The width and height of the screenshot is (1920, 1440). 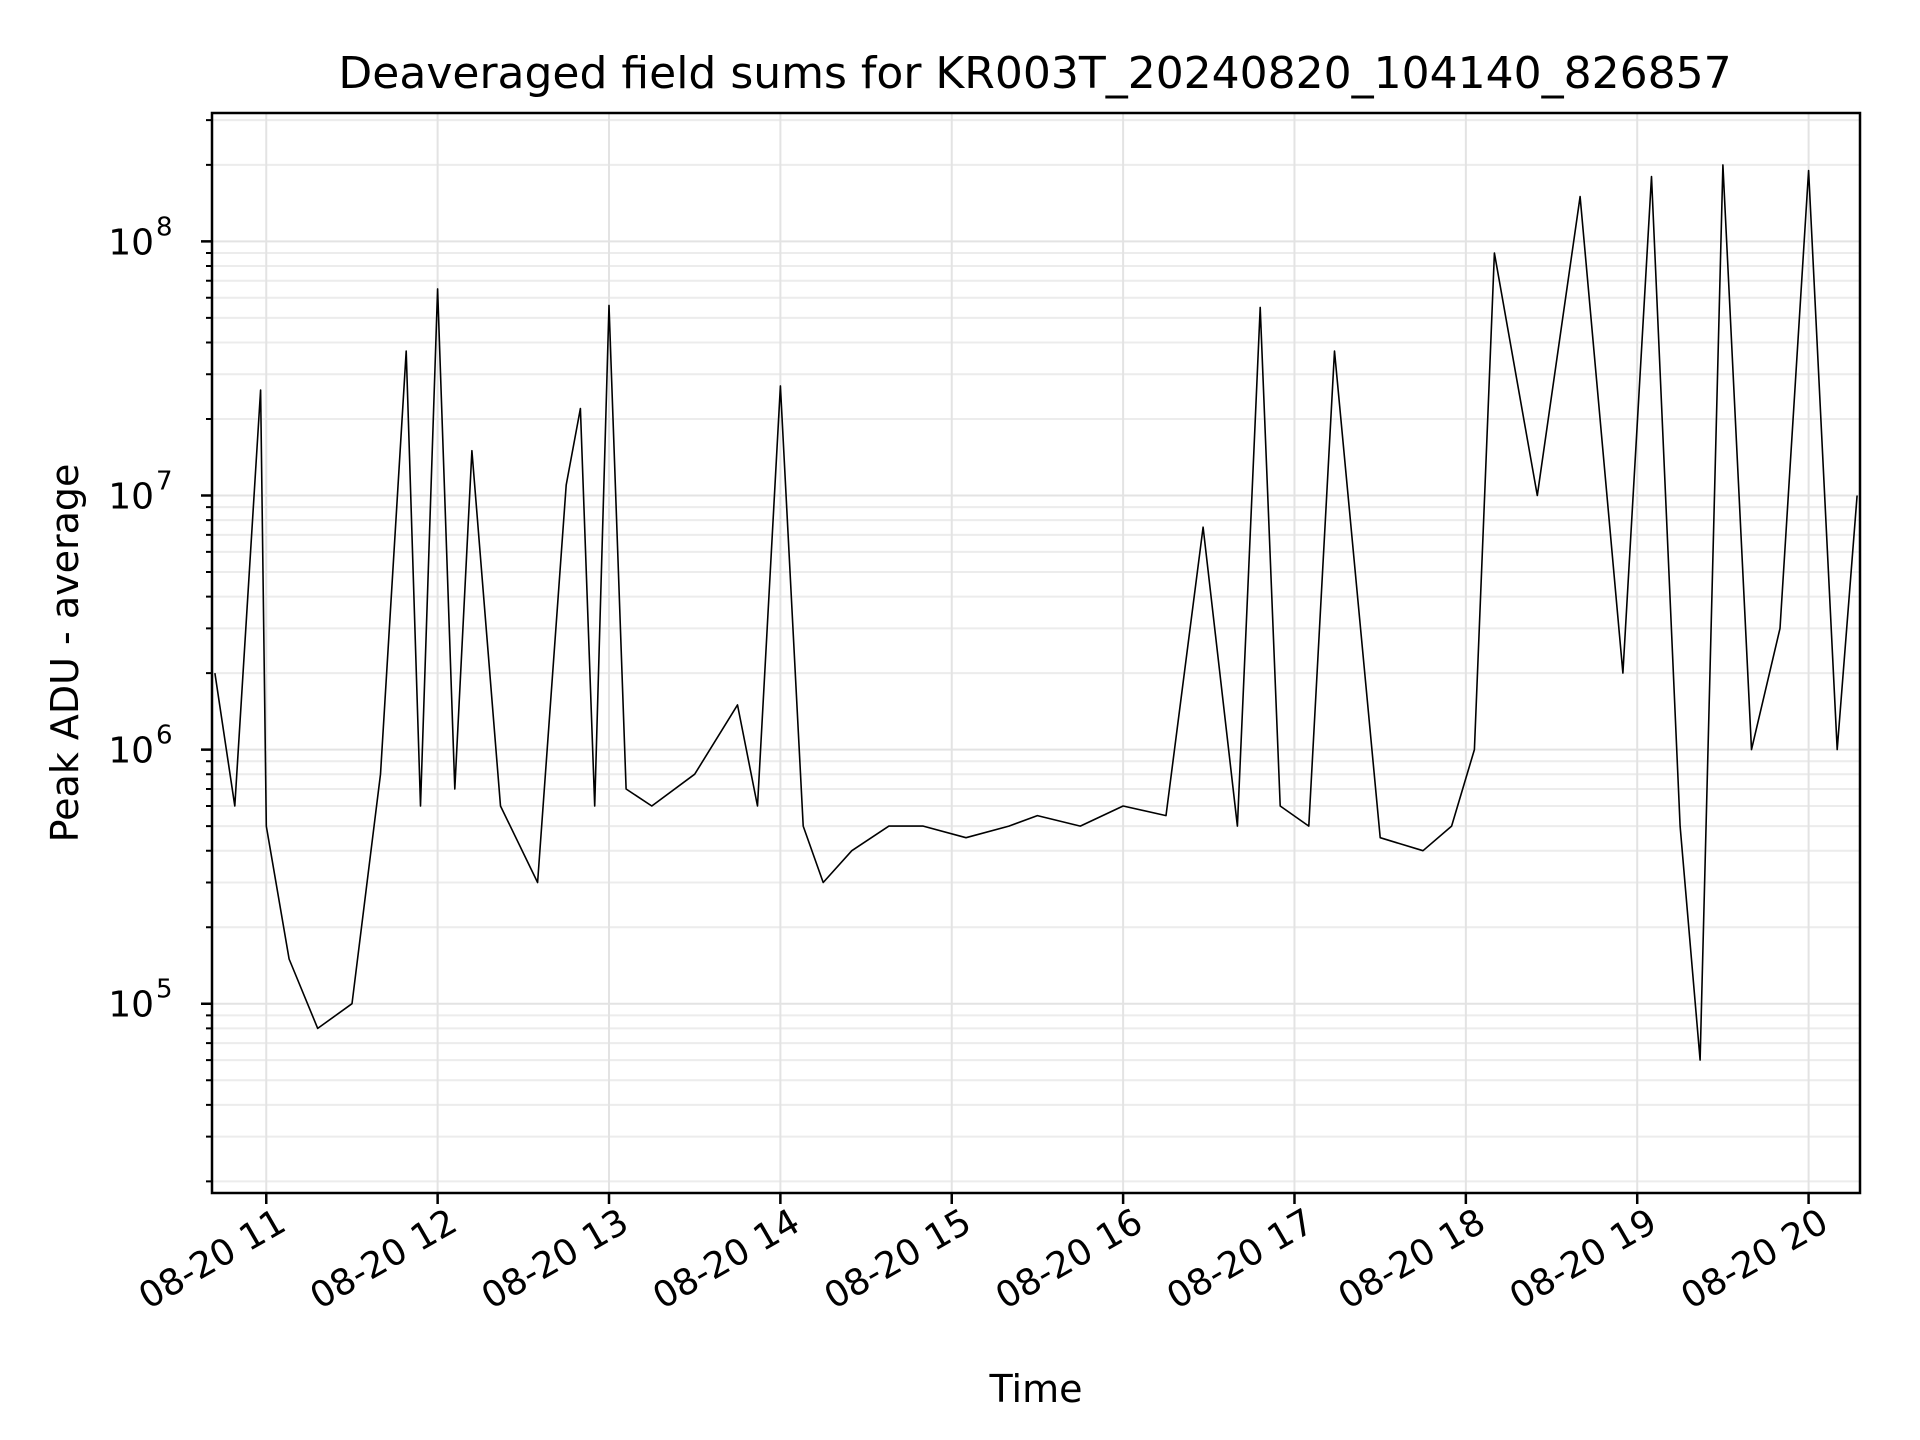 I want to click on y-tick-exponent: 5, so click(x=164, y=990).